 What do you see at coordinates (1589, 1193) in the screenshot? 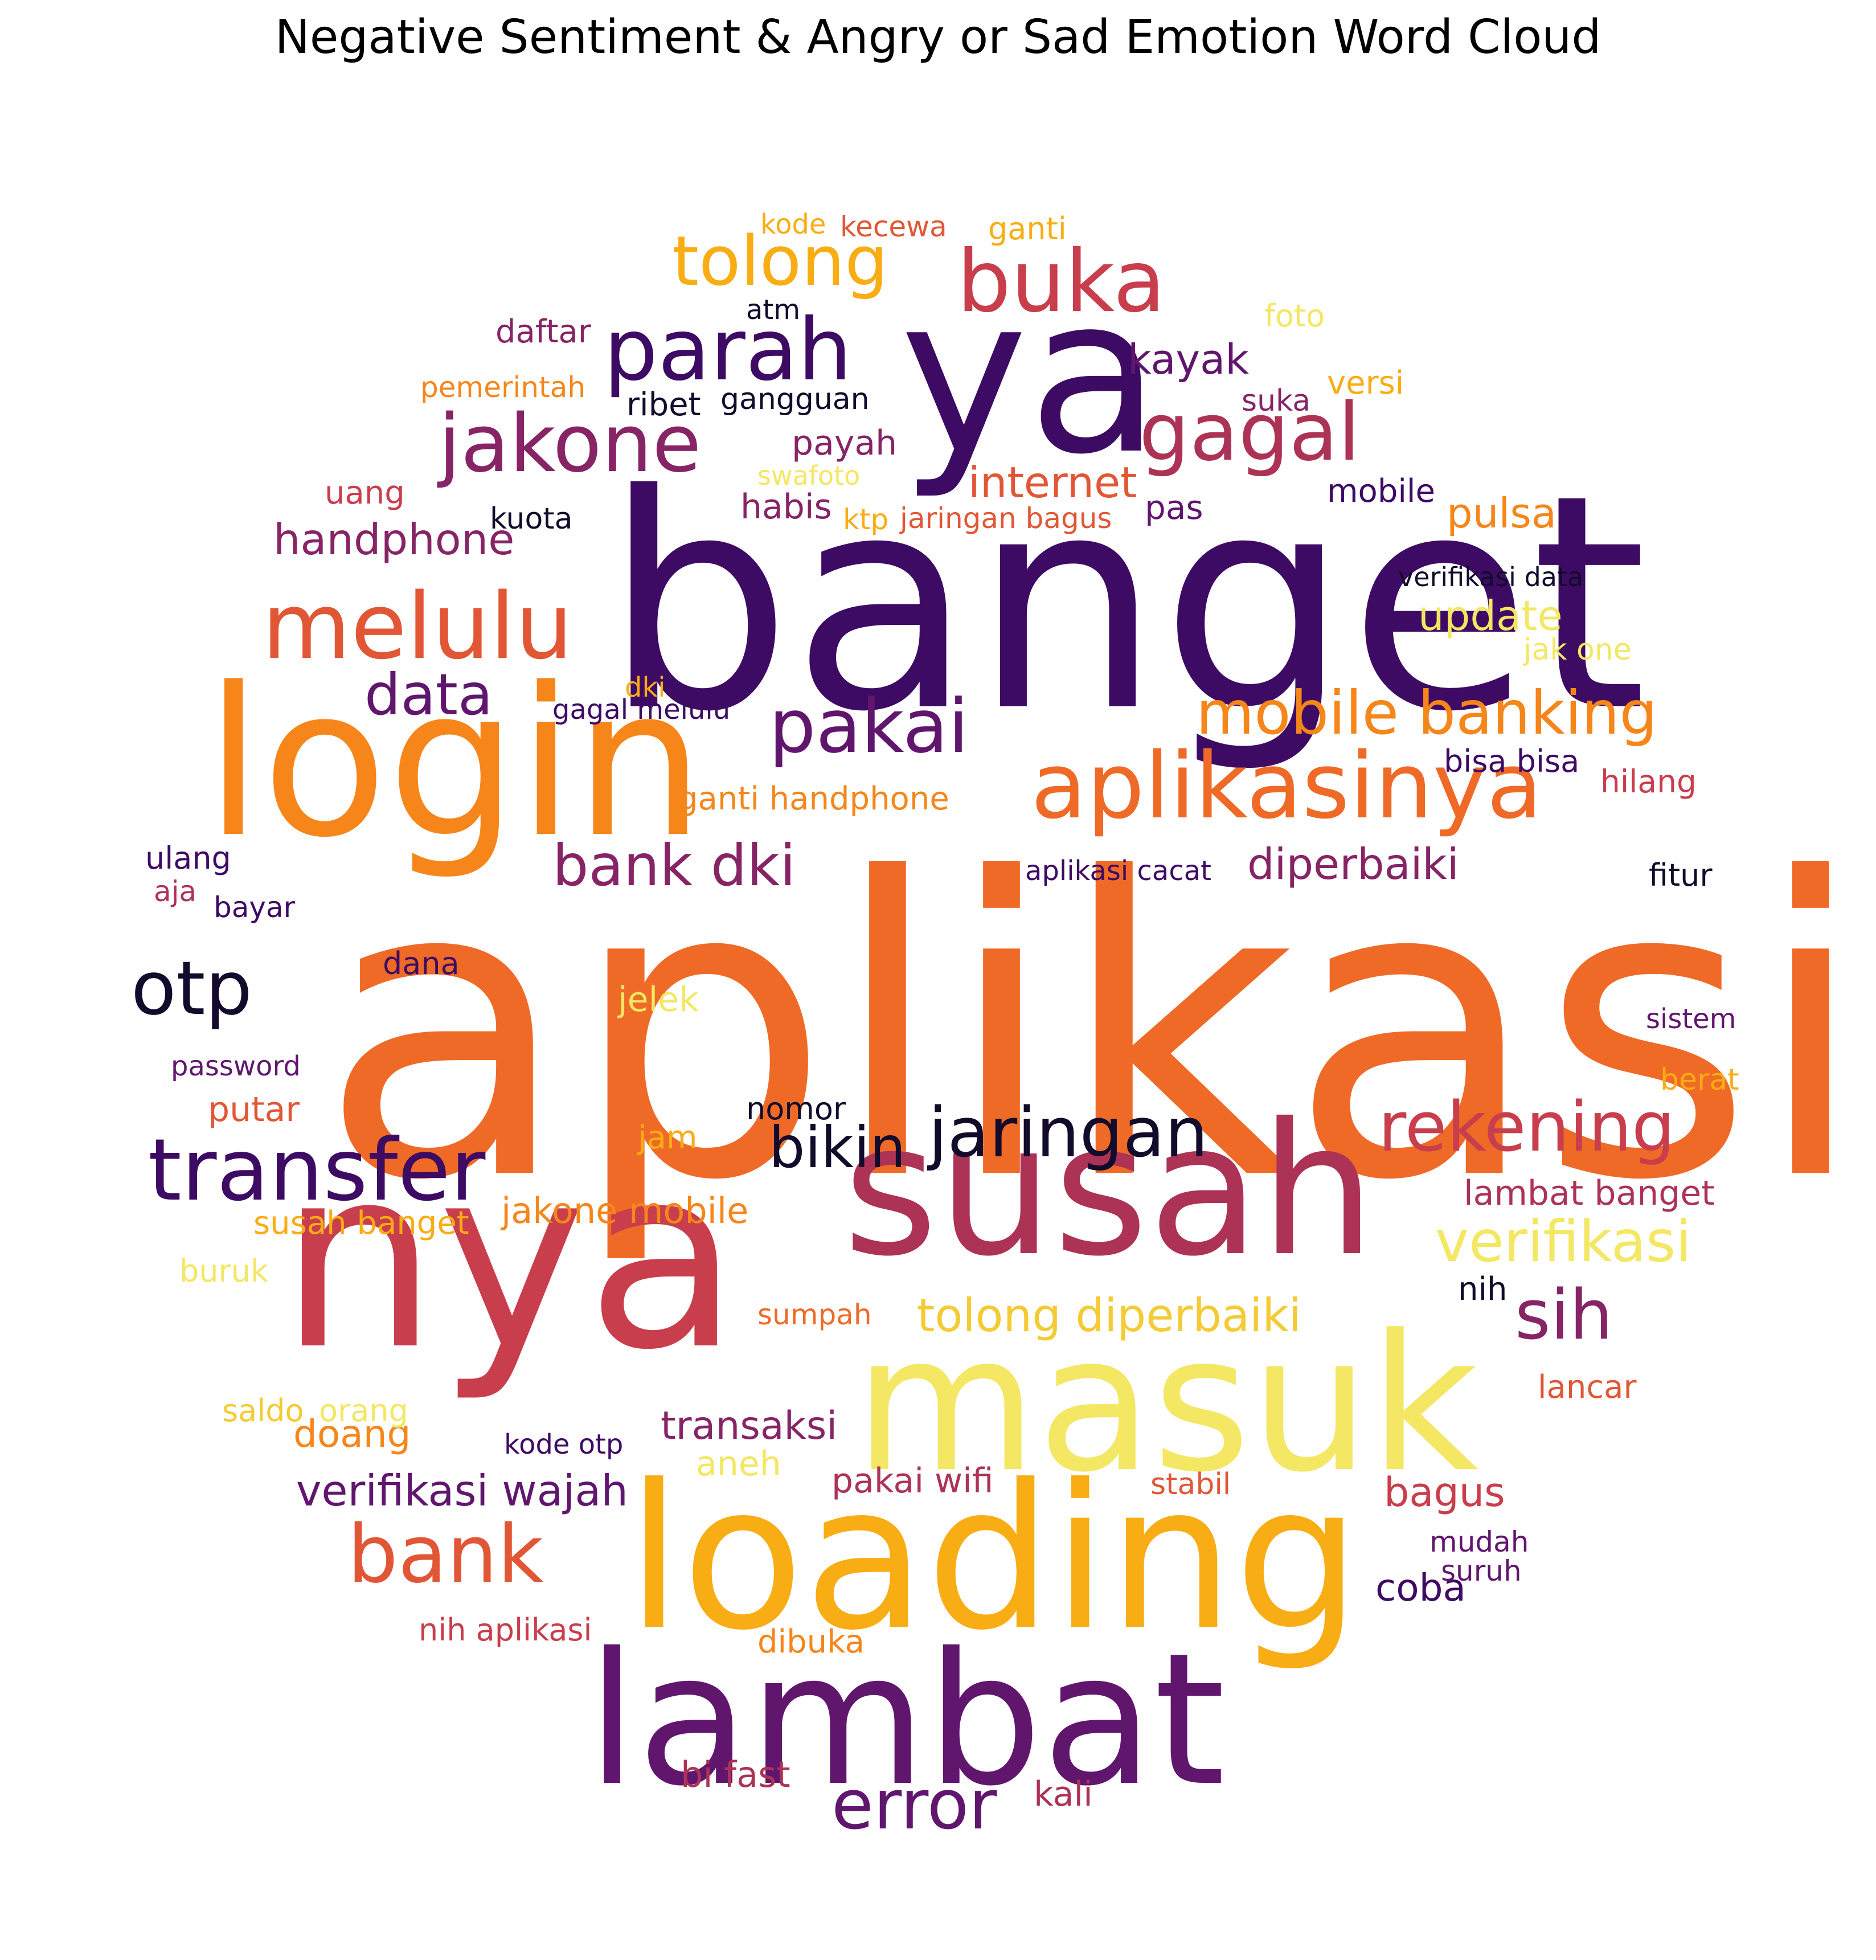
I see `word-lambat-banget: lambat banget` at bounding box center [1589, 1193].